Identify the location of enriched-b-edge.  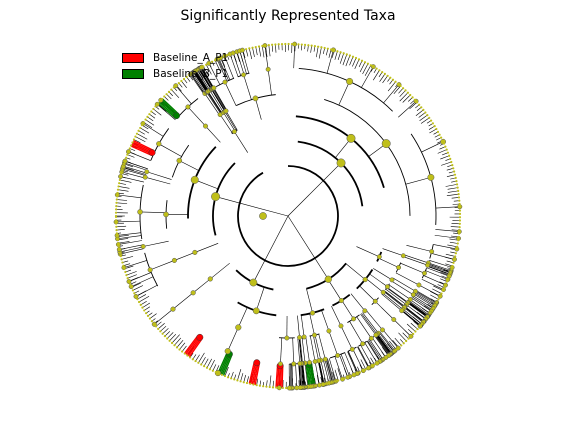
(167, 109).